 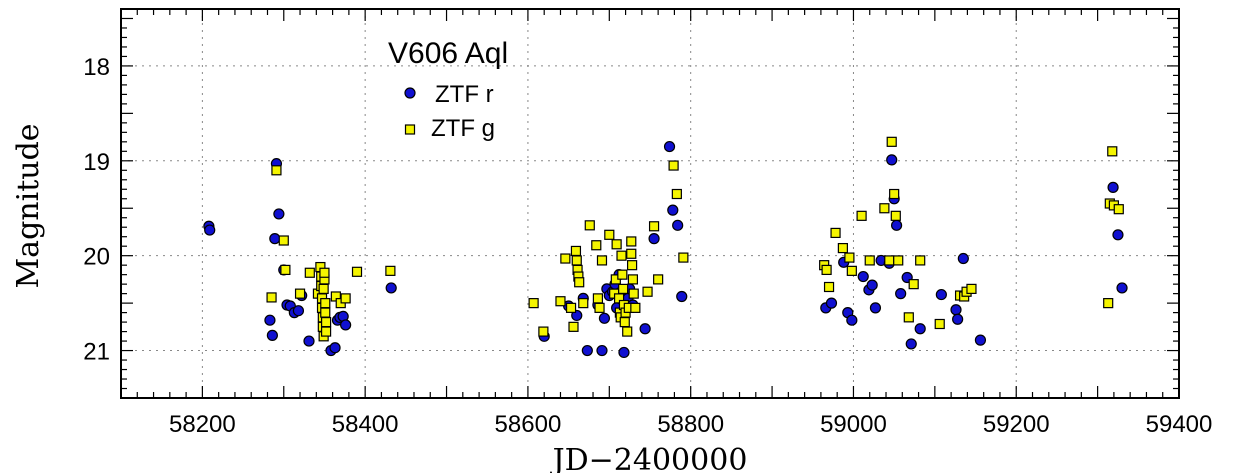 What do you see at coordinates (853, 424) in the screenshot?
I see `x-tick-label: 59000` at bounding box center [853, 424].